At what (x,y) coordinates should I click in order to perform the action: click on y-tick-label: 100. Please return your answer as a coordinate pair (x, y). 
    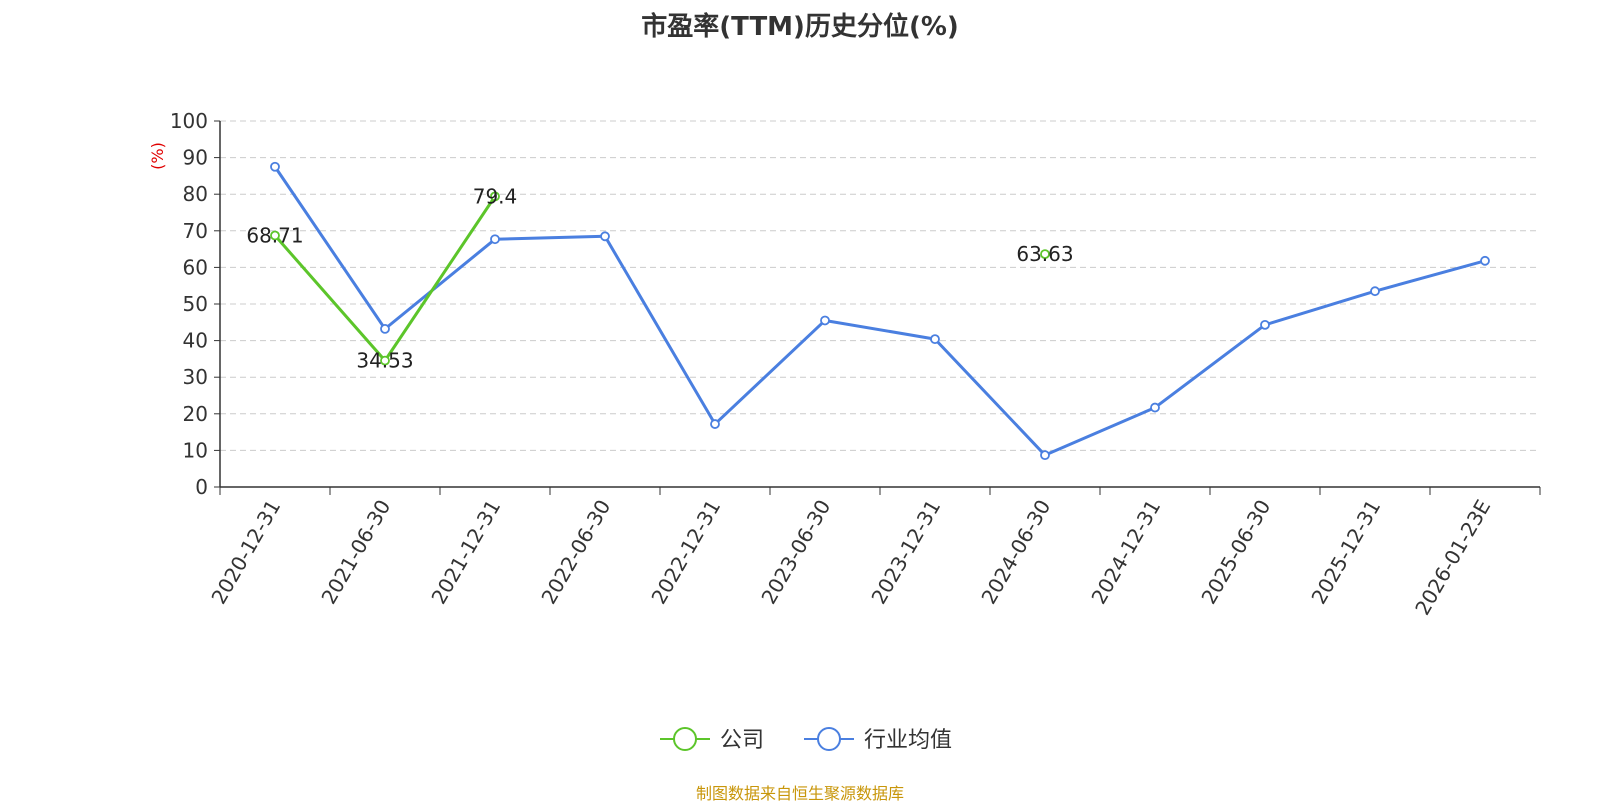
    Looking at the image, I should click on (189, 121).